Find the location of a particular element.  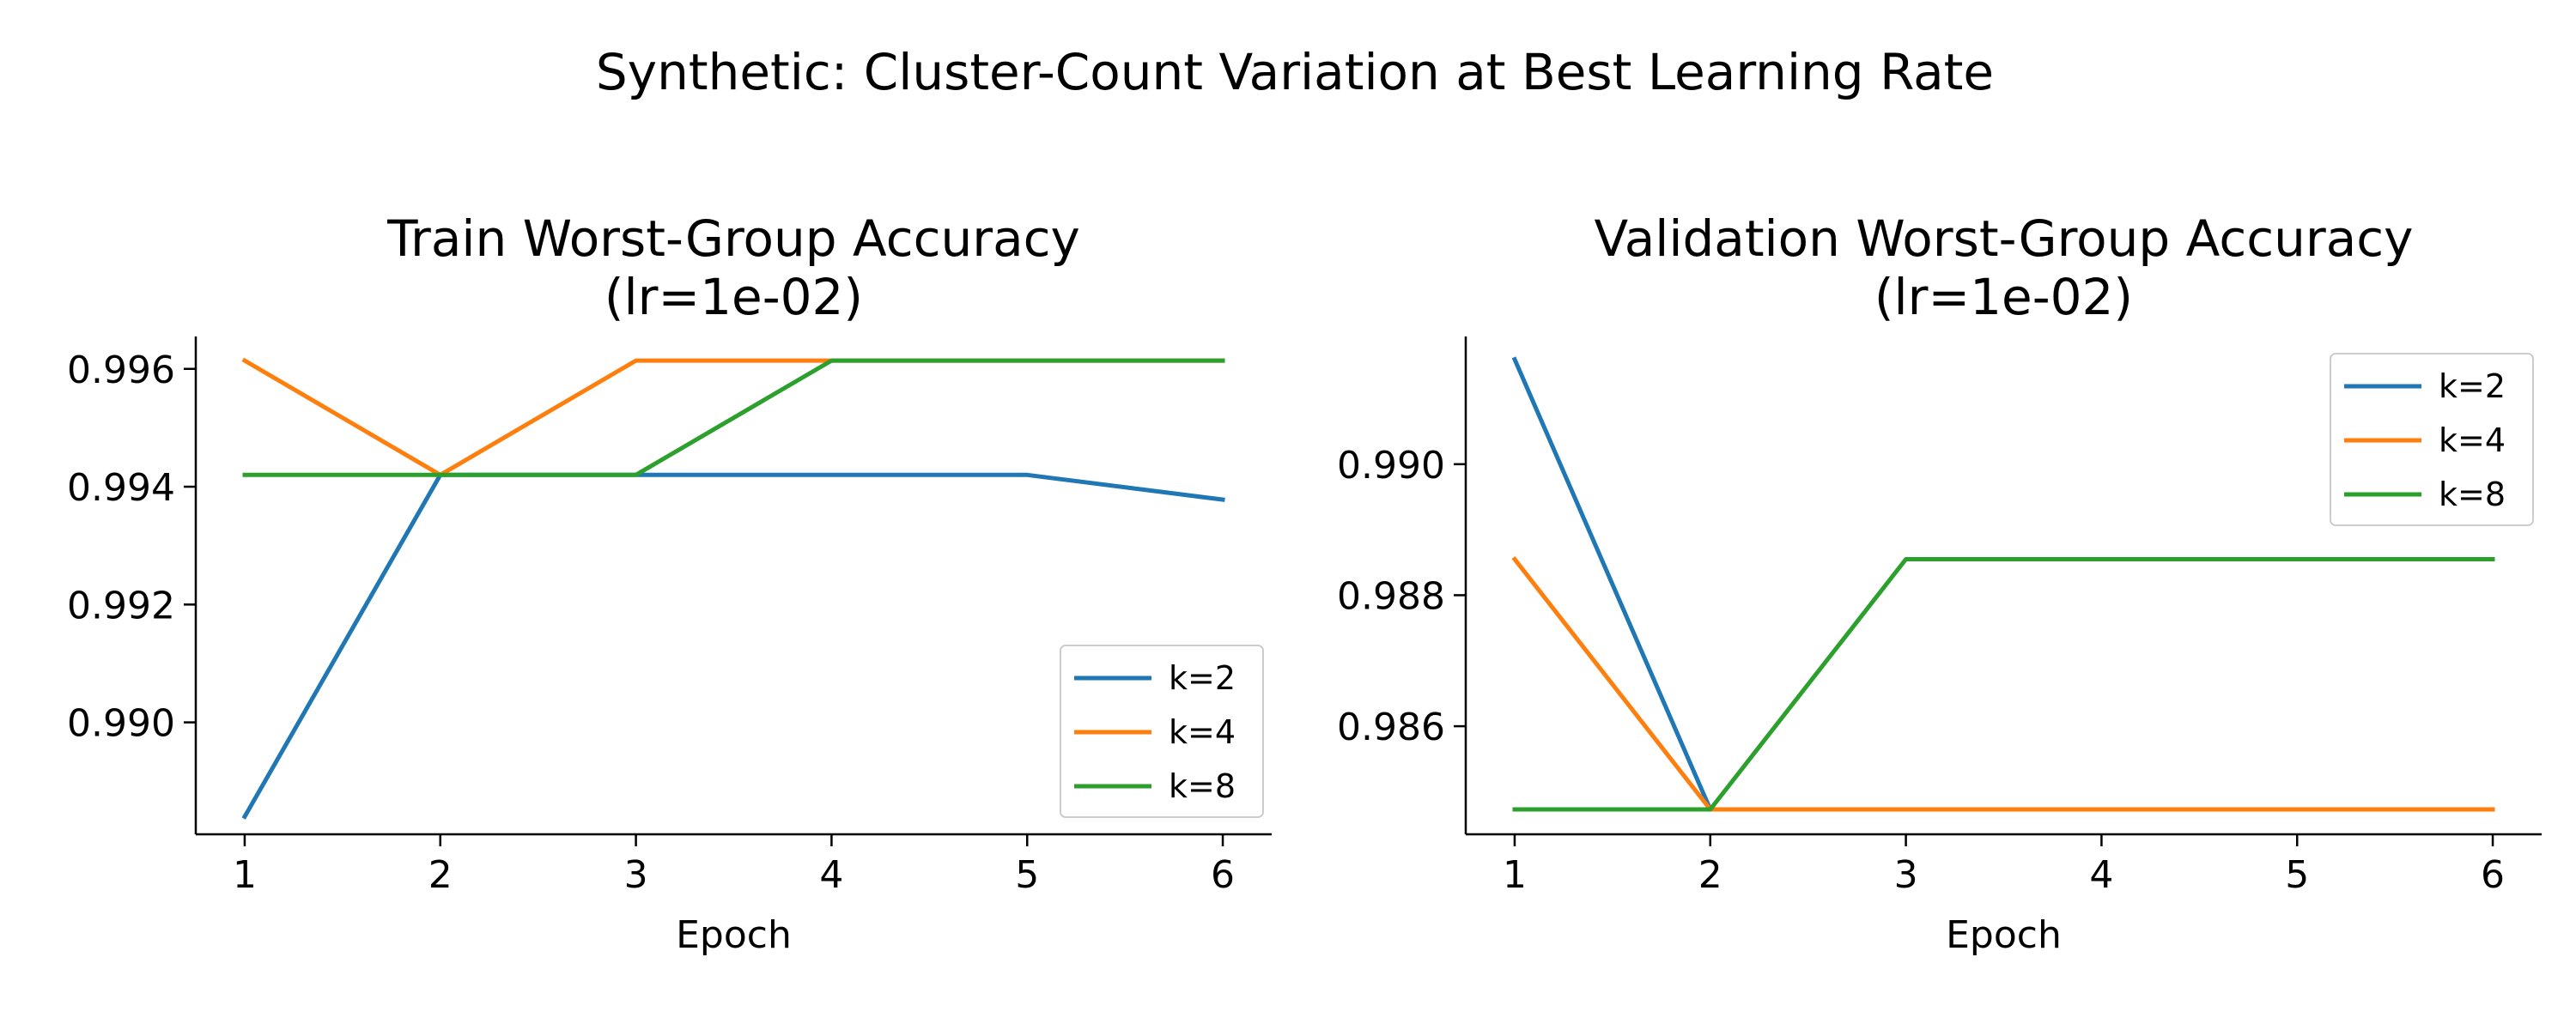

y-tick-label: 0.992 is located at coordinates (121, 605).